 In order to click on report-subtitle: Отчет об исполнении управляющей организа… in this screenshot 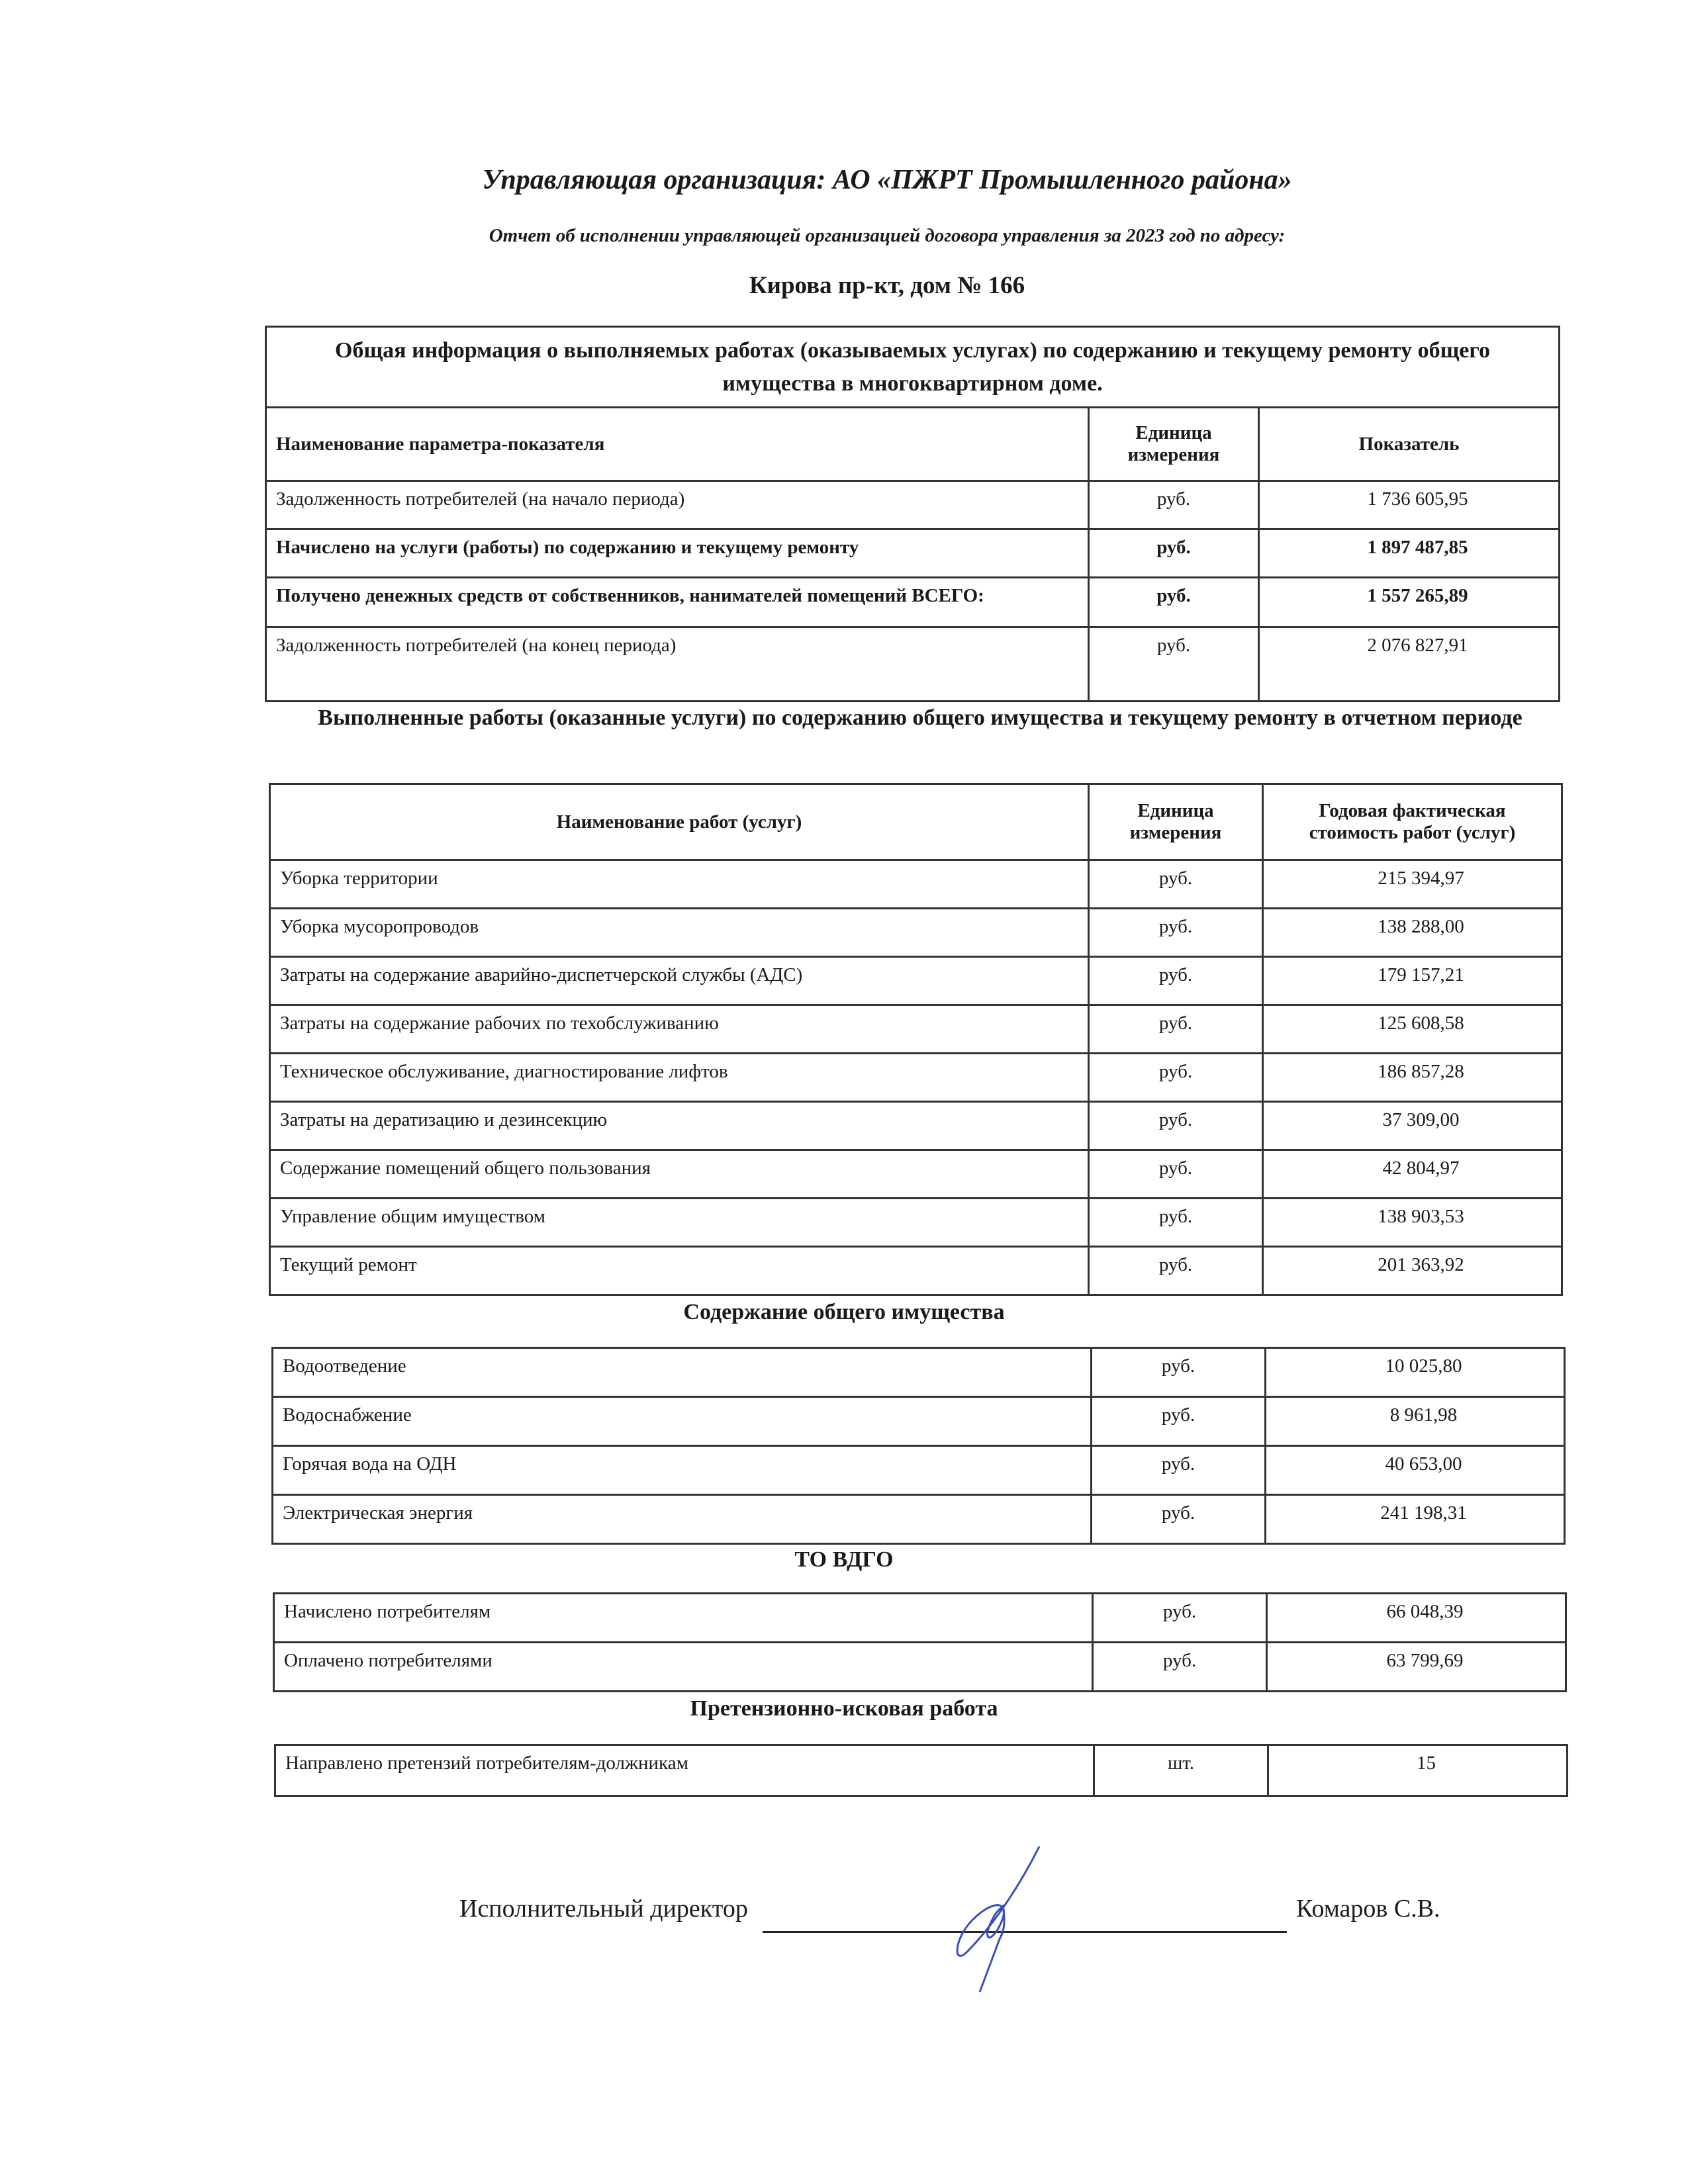, I will do `click(887, 235)`.